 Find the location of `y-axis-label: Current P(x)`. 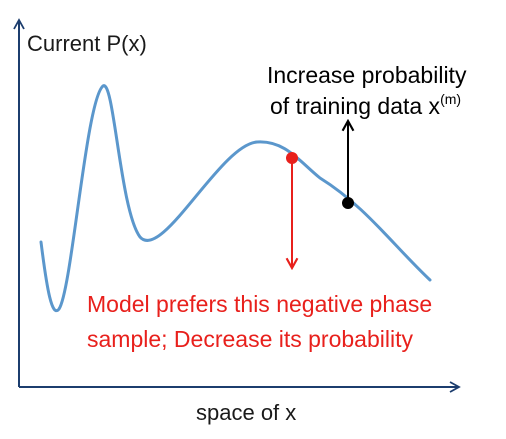

y-axis-label: Current P(x) is located at coordinates (87, 43).